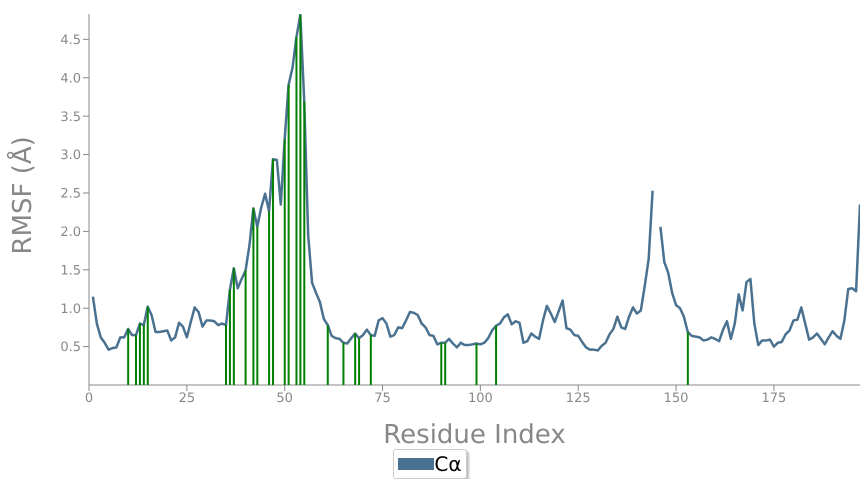 This screenshot has height=479, width=860. I want to click on y-tick-label: 1.0, so click(70, 309).